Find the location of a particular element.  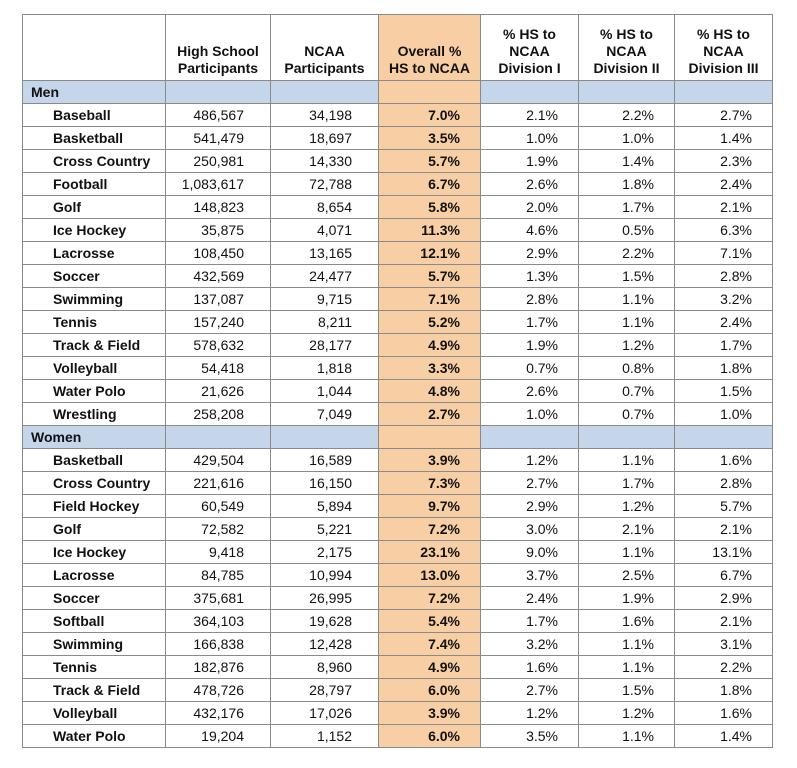

value-cell: 578,632 is located at coordinates (218, 345).